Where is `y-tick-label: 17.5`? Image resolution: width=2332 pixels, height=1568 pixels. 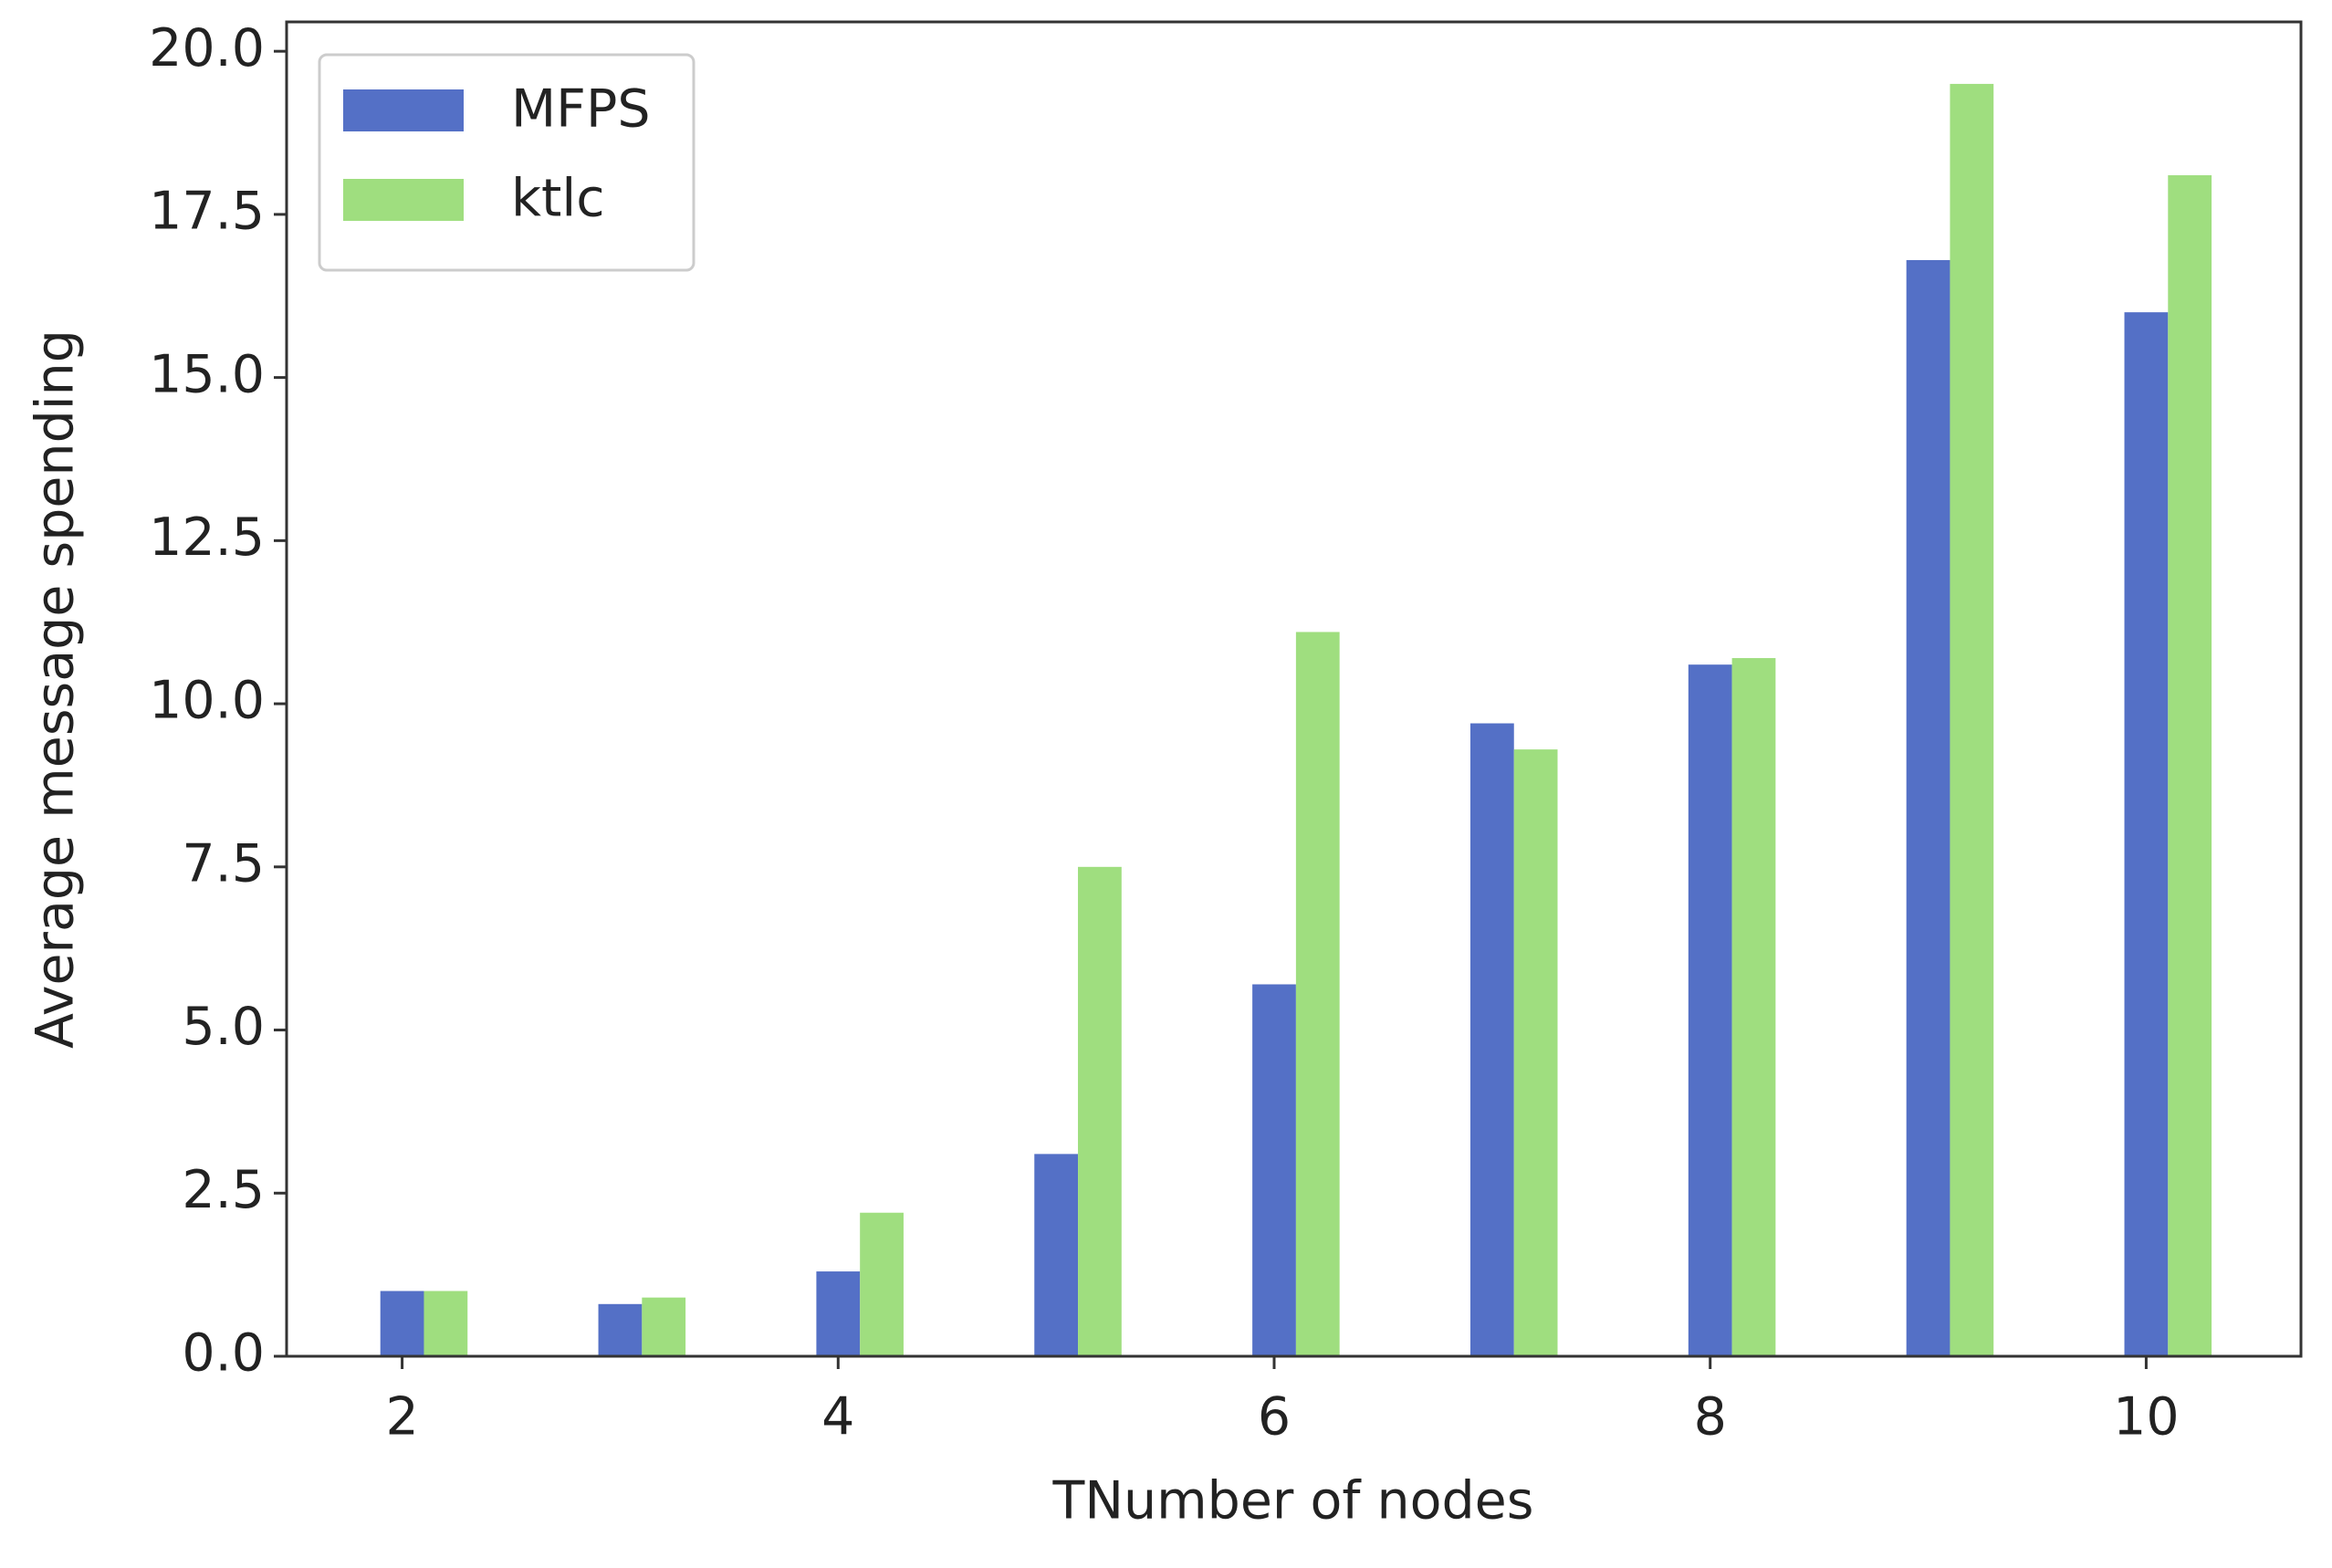
y-tick-label: 17.5 is located at coordinates (207, 212).